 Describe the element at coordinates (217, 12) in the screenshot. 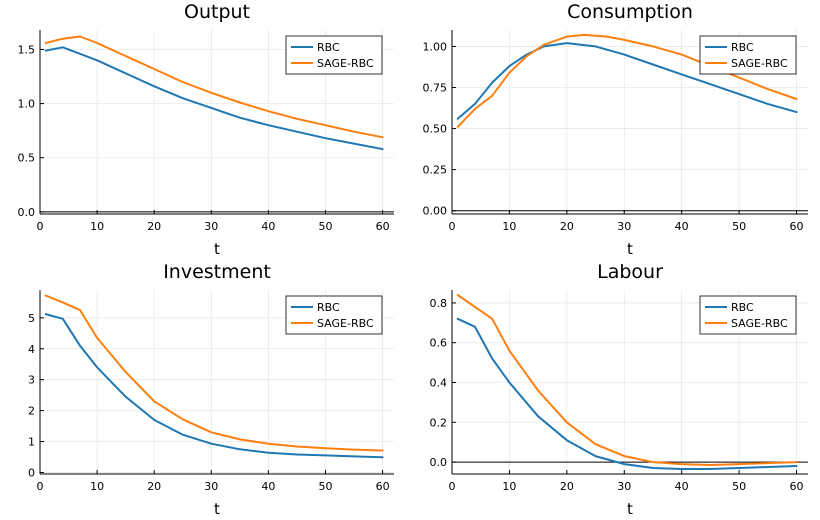

I see `chart-title: Output` at that location.